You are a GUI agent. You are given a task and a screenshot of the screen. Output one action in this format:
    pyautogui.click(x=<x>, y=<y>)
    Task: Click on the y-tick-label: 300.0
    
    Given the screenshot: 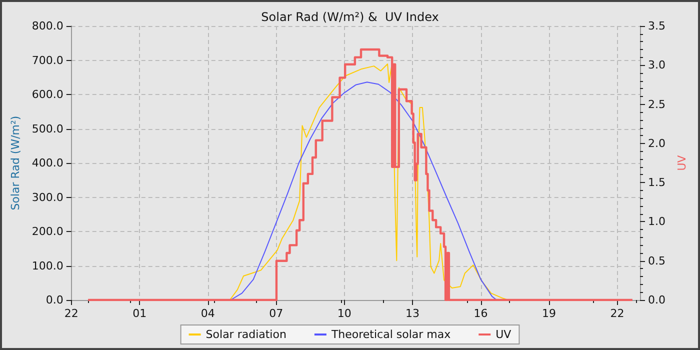 What is the action you would take?
    pyautogui.click(x=48, y=197)
    